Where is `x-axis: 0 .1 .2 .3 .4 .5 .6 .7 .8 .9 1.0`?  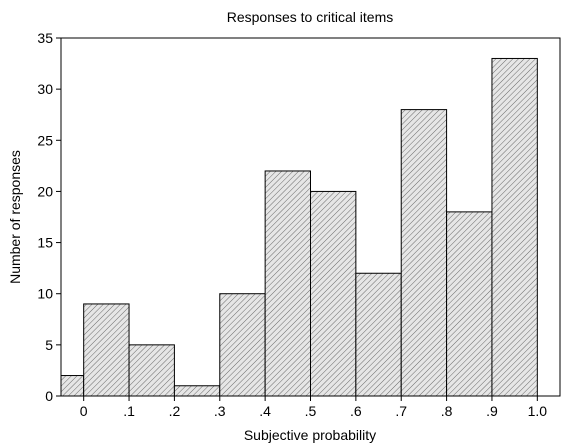 x-axis: 0 .1 .2 .3 .4 .5 .6 .7 .8 .9 1.0 is located at coordinates (313, 407).